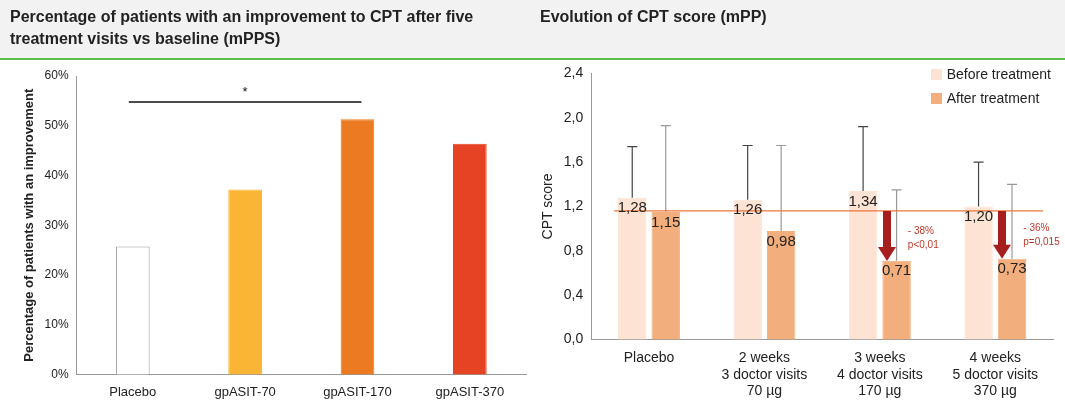  What do you see at coordinates (748, 209) in the screenshot?
I see `data-label: 1,26` at bounding box center [748, 209].